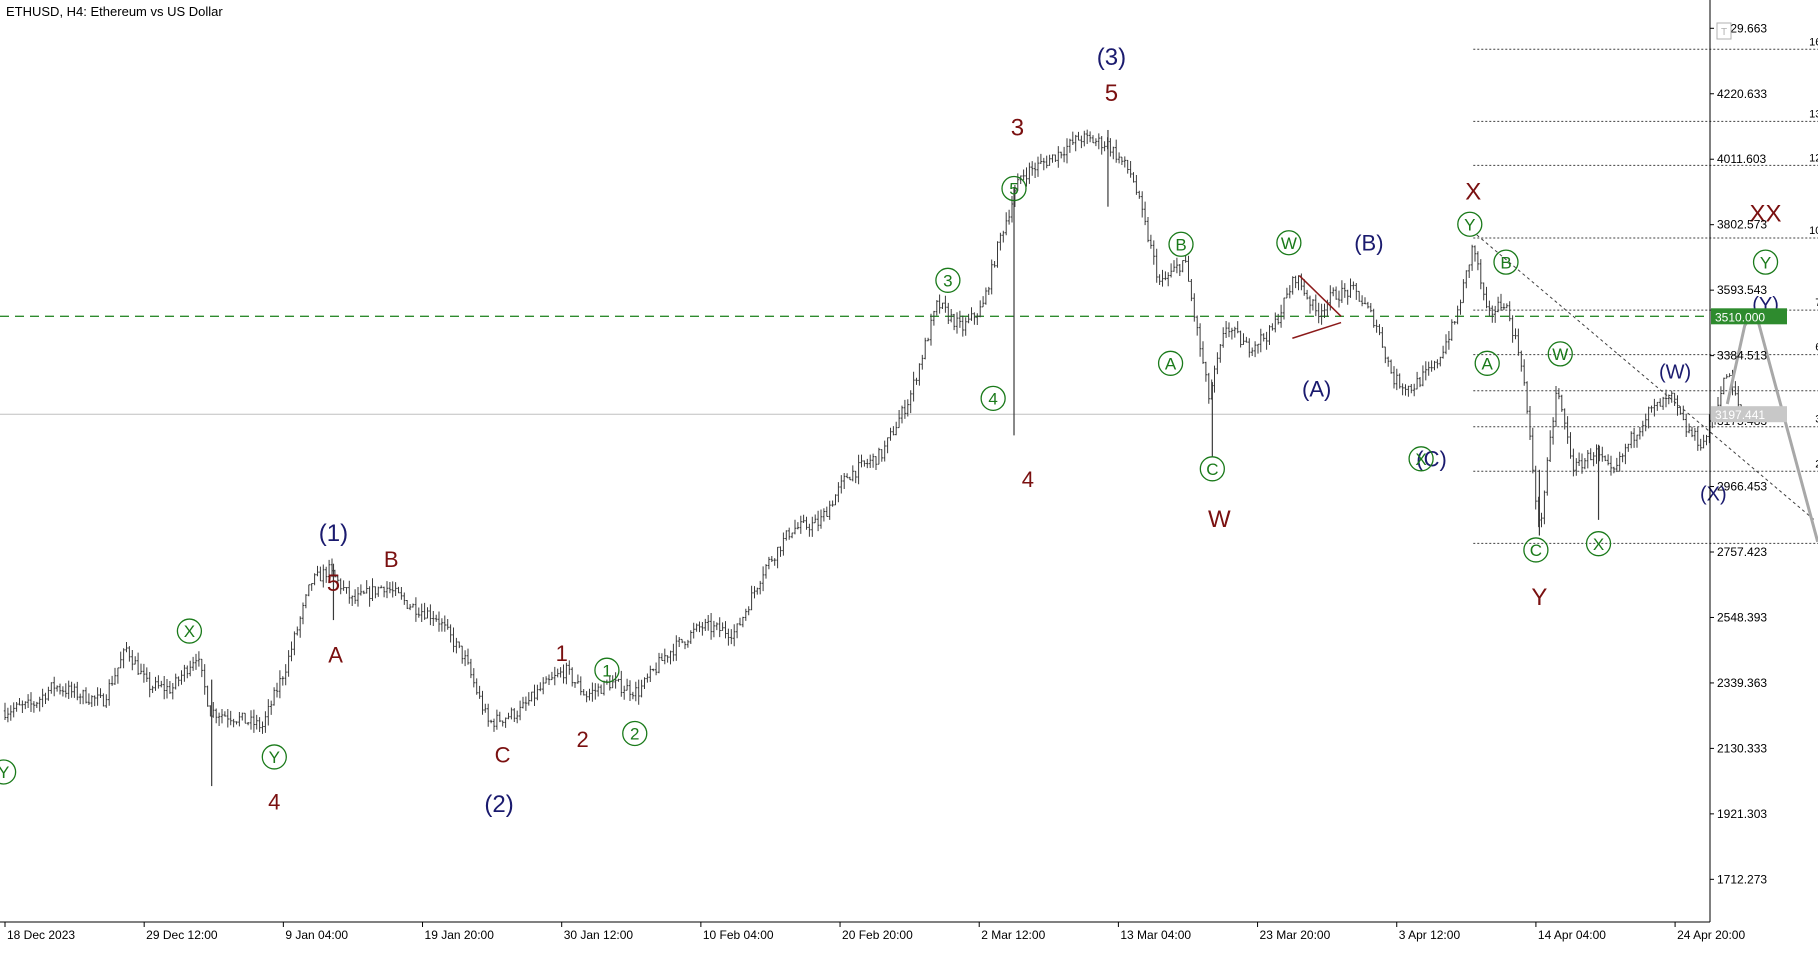 This screenshot has width=1818, height=953. What do you see at coordinates (1742, 814) in the screenshot?
I see `price-tick-label: 1921.303` at bounding box center [1742, 814].